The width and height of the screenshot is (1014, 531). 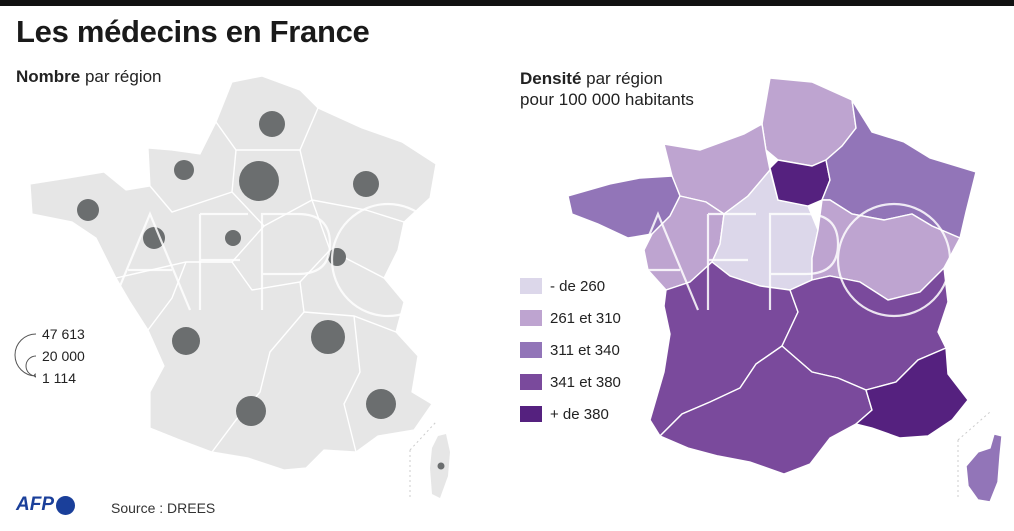 What do you see at coordinates (35, 504) in the screenshot?
I see `afp-logo-text: AFP` at bounding box center [35, 504].